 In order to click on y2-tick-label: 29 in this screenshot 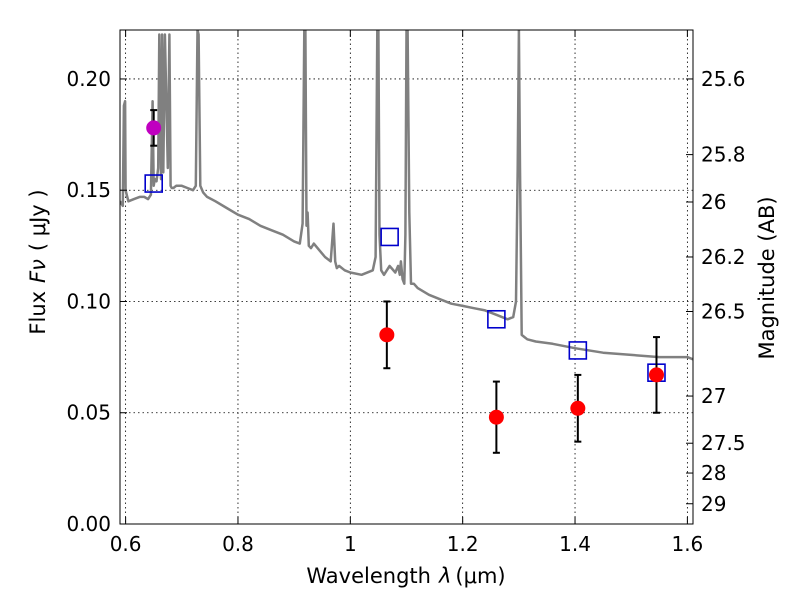, I will do `click(713, 504)`.